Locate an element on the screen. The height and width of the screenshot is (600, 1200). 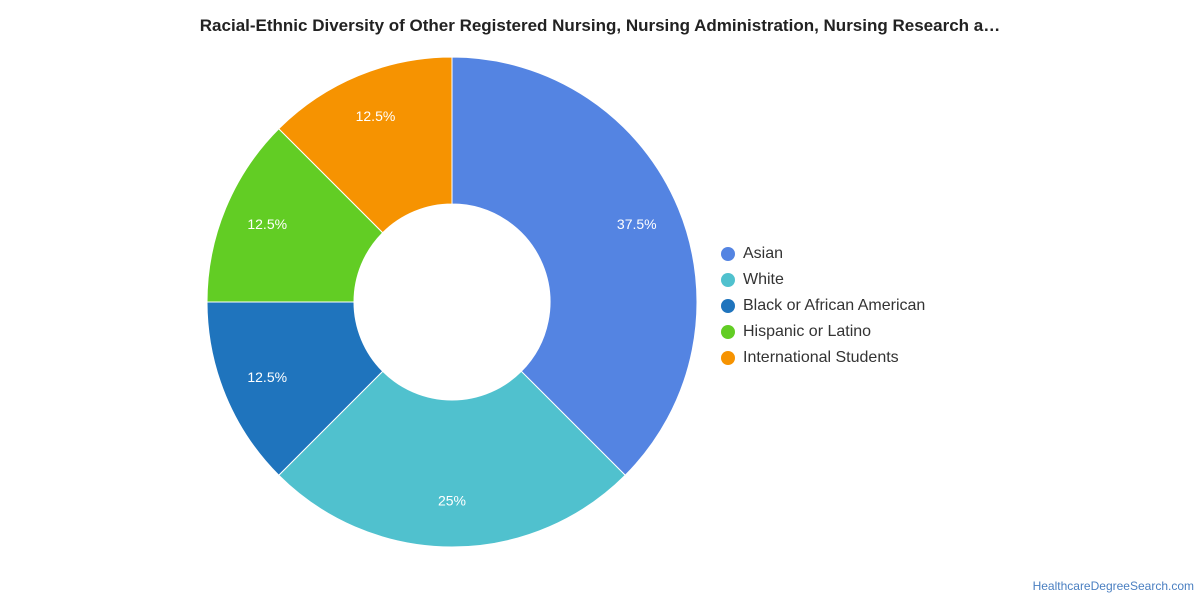
slice-asian is located at coordinates (574, 266).